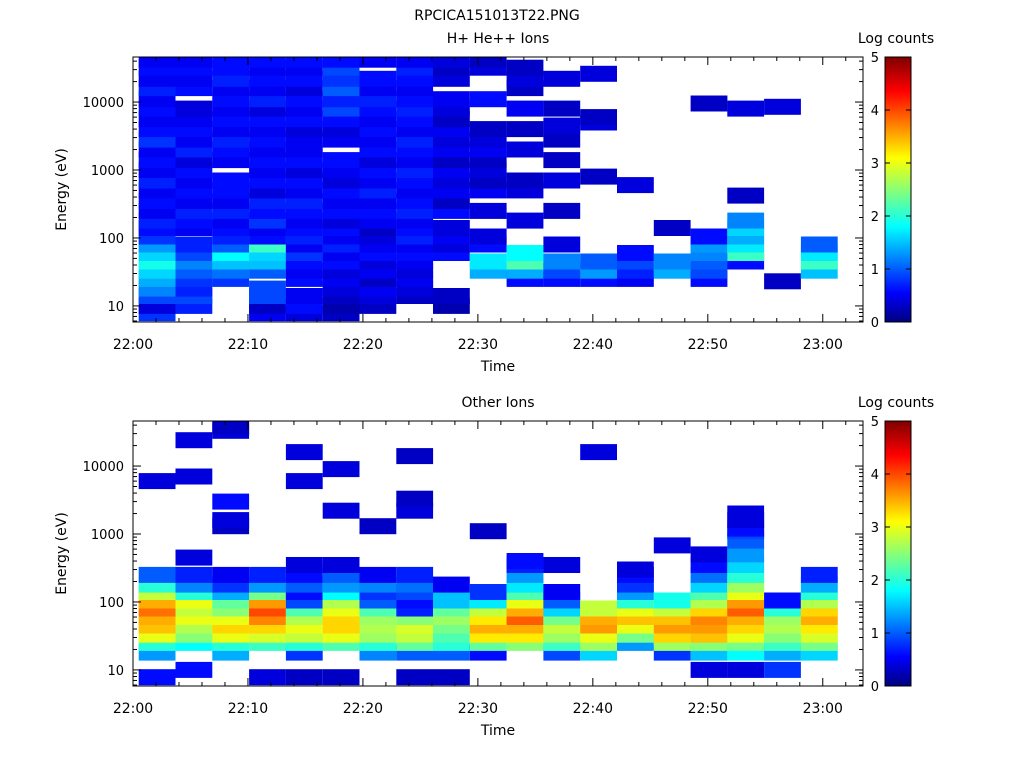 The image size is (1024, 768). Describe the element at coordinates (107, 171) in the screenshot. I see `y-tick-label: 1000` at that location.